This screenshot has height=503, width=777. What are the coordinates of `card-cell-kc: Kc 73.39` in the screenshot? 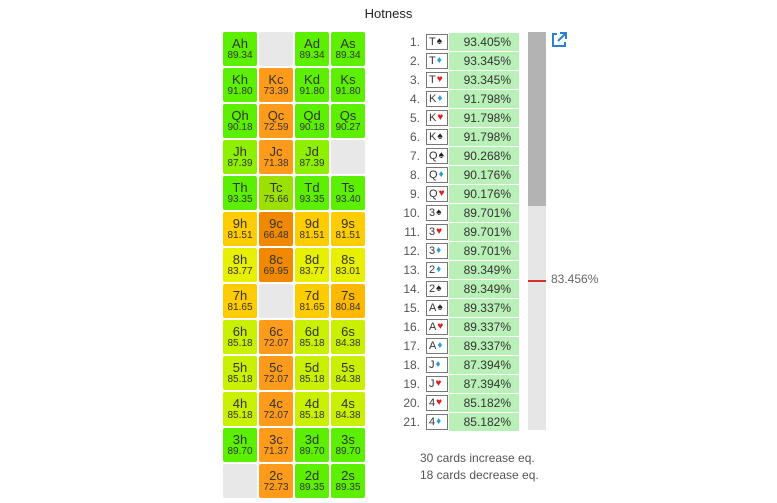 It's located at (276, 85).